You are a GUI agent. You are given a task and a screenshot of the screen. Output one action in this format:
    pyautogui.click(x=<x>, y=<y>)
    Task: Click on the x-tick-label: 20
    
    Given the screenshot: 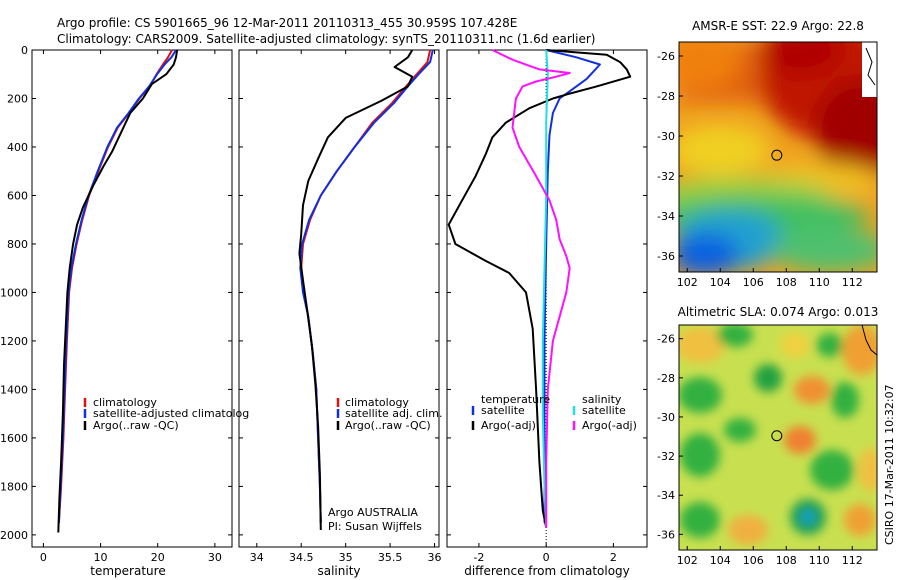 What is the action you would take?
    pyautogui.click(x=158, y=557)
    